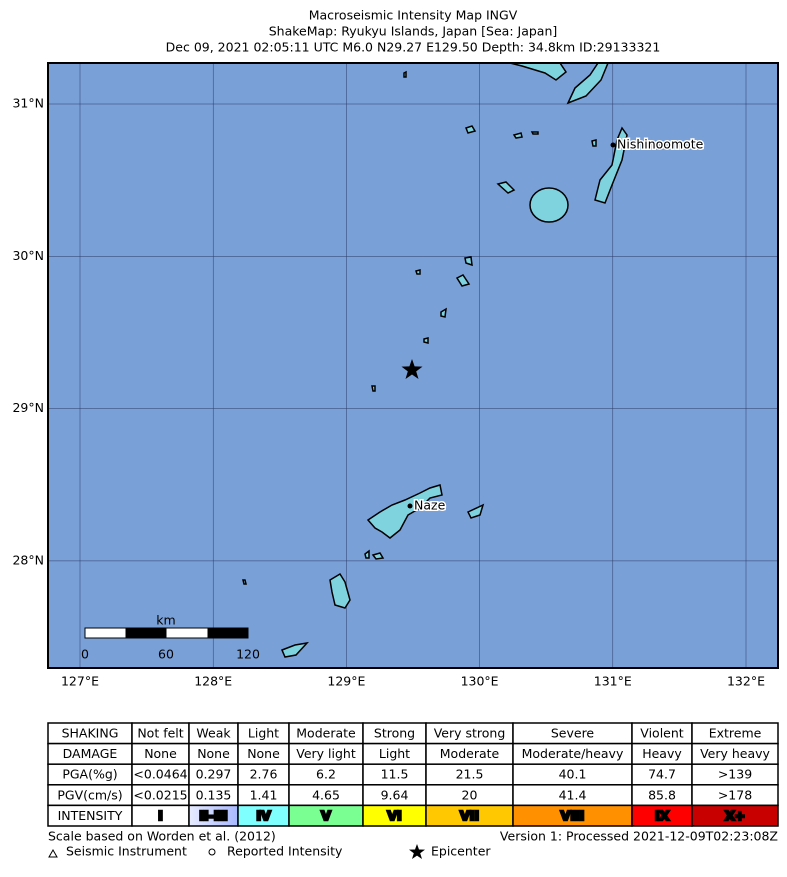 The image size is (787, 877). Describe the element at coordinates (662, 774) in the screenshot. I see `table-text: 74.7` at that location.